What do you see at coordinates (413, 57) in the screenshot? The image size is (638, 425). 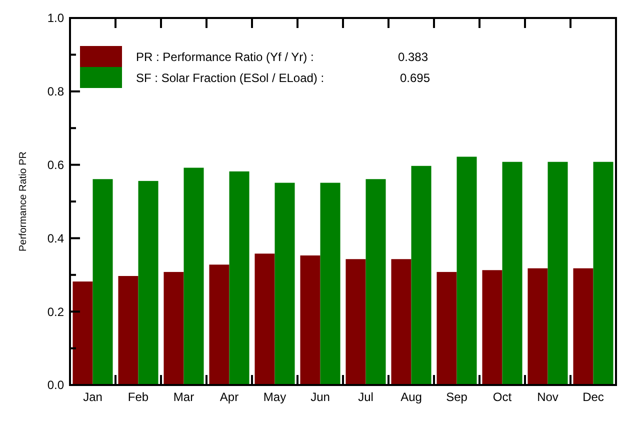 I see `annotation: 0.383` at bounding box center [413, 57].